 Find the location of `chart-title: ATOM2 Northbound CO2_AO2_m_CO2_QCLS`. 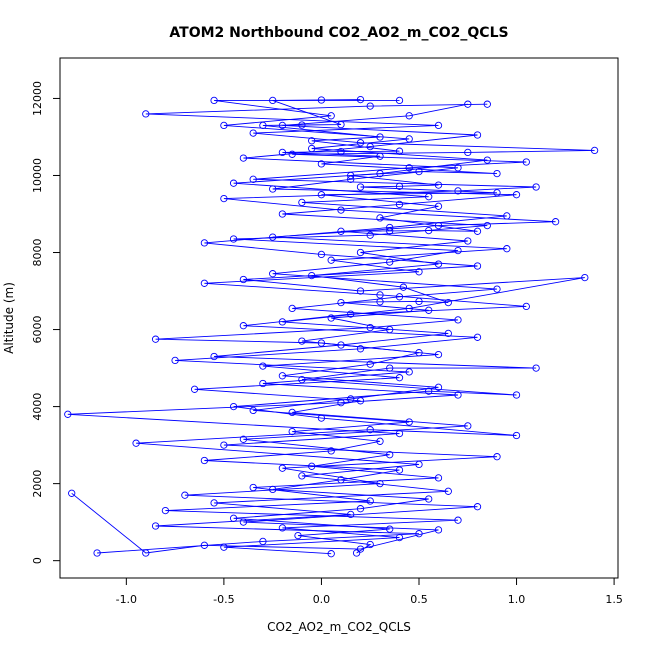

chart-title: ATOM2 Northbound CO2_AO2_m_CO2_QCLS is located at coordinates (338, 33).